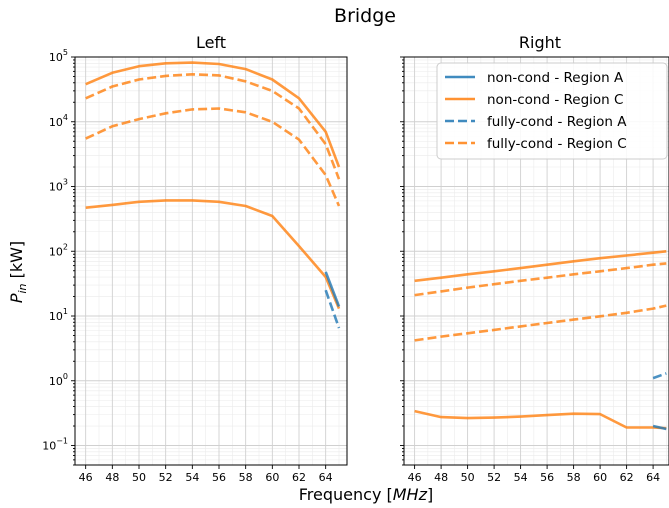  Describe the element at coordinates (557, 122) in the screenshot. I see `legend-label: fully-cond - Region A` at that location.